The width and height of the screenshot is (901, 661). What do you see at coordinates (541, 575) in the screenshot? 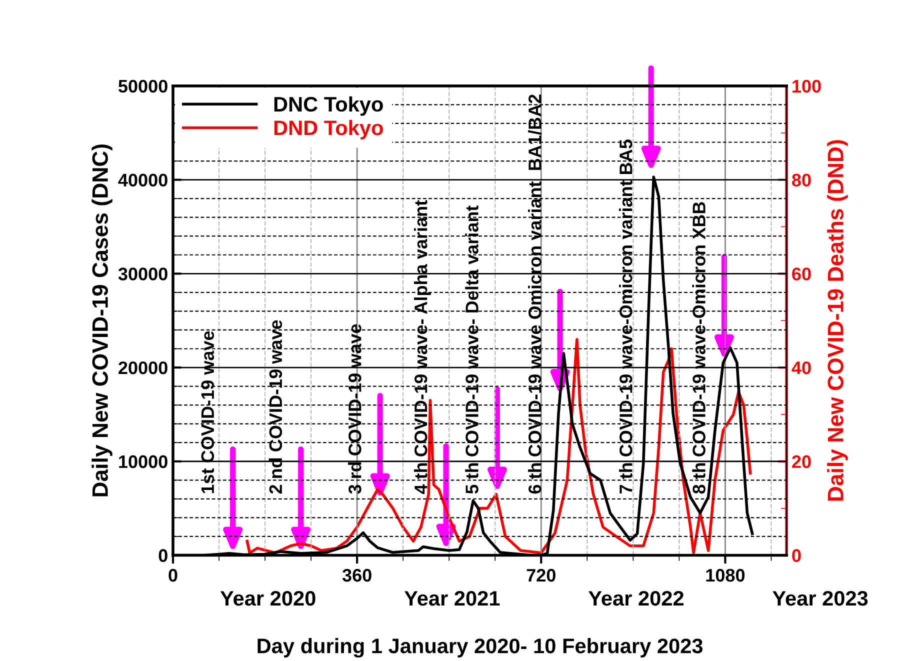
I see `x-tick-label: 720` at bounding box center [541, 575].